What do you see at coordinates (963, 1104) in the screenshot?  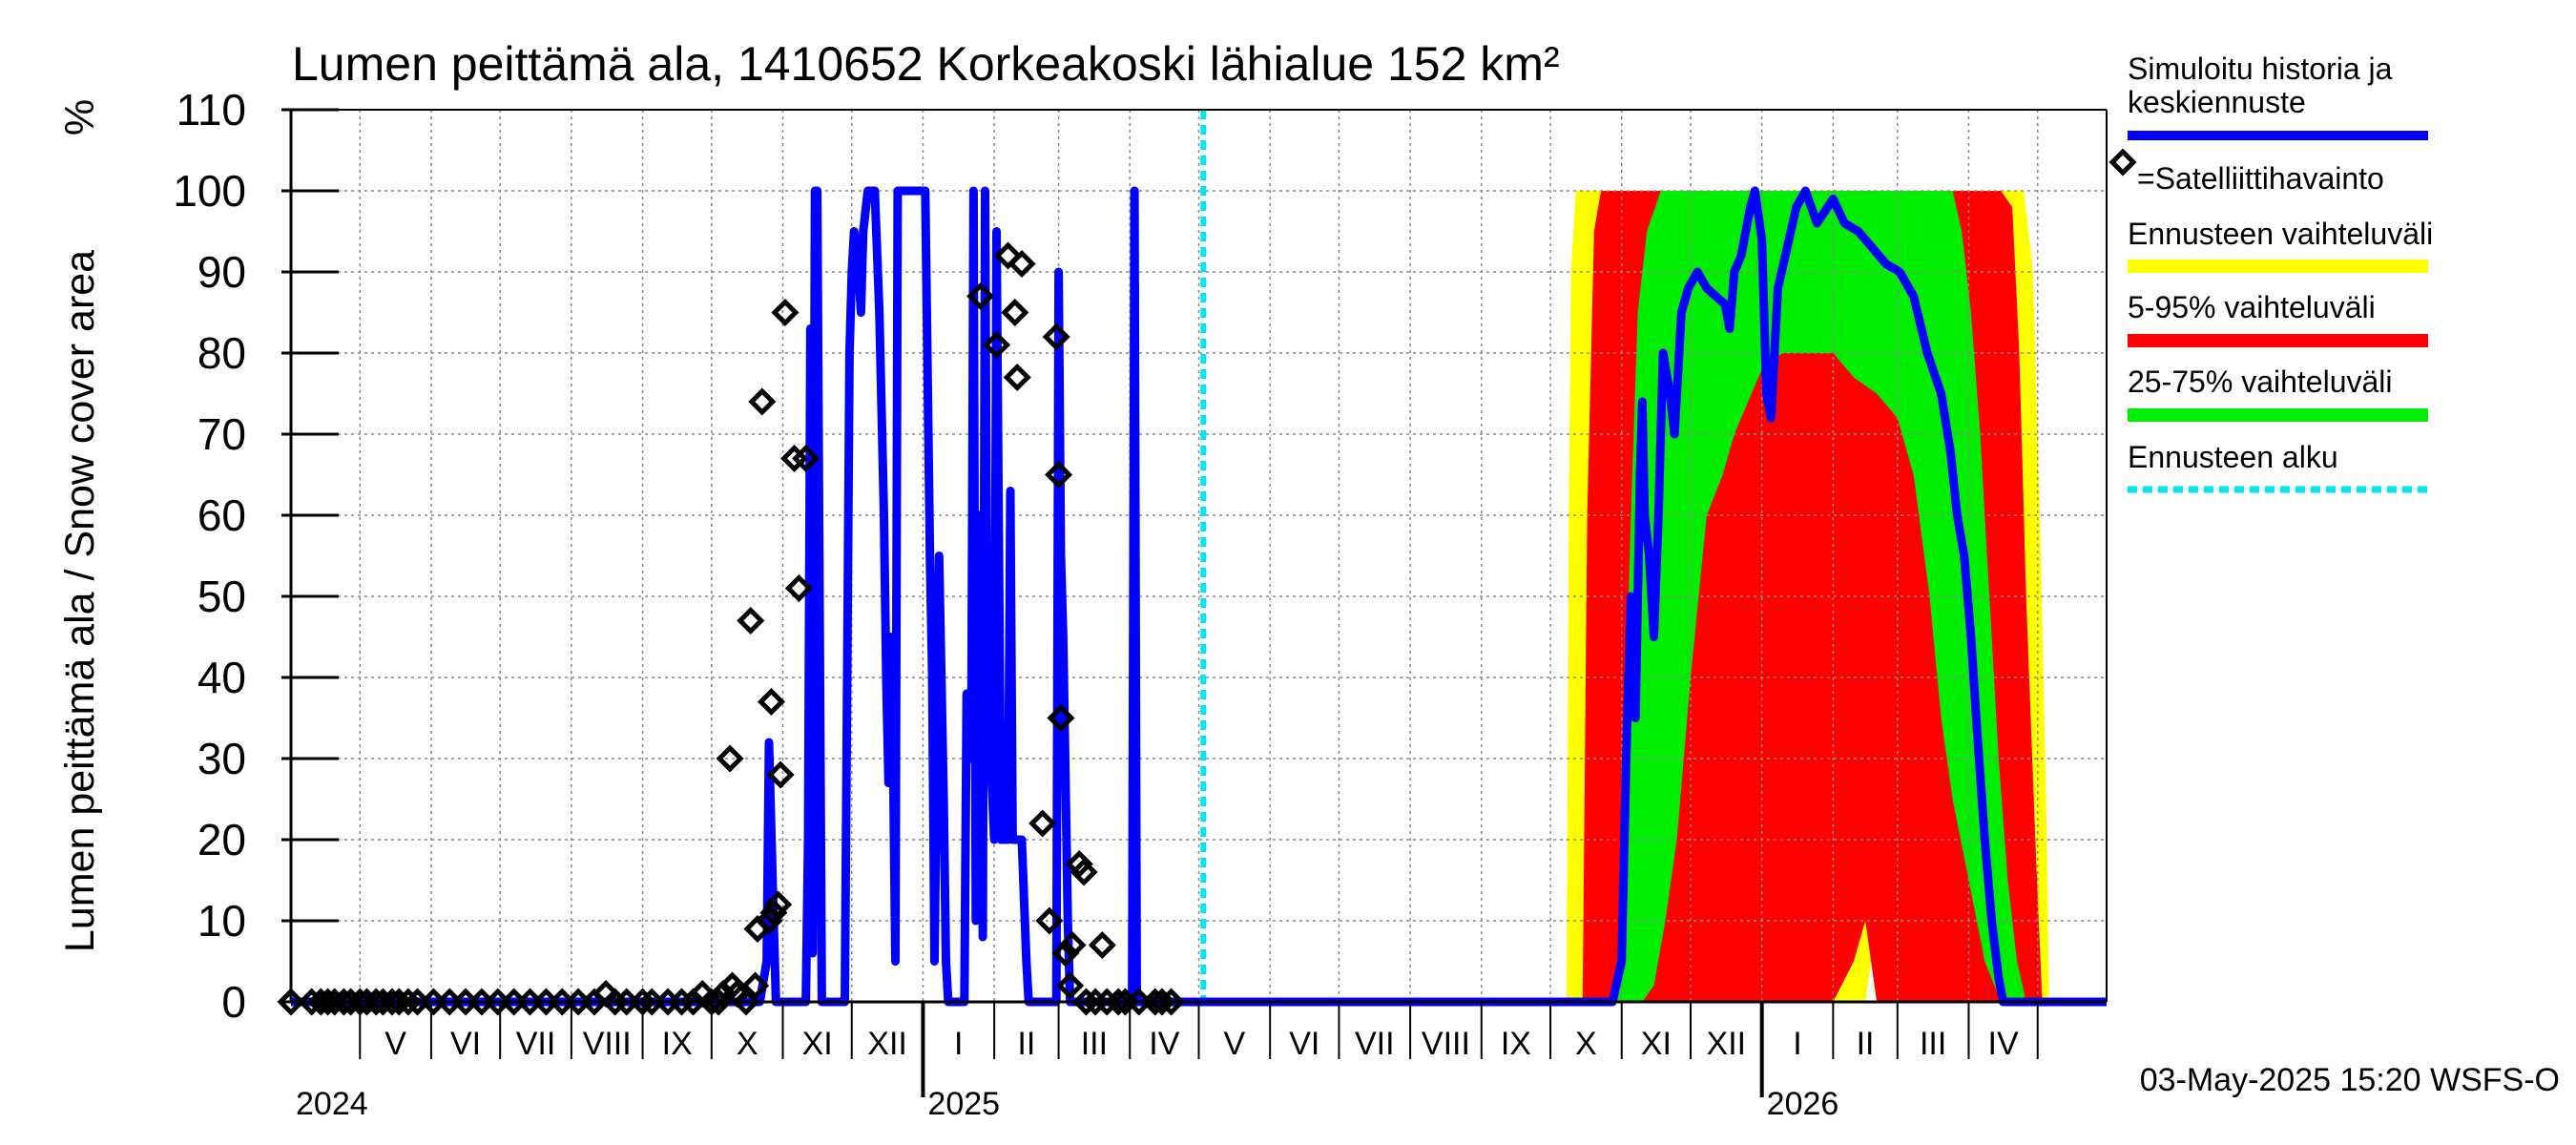 I see `year-label: 2025` at bounding box center [963, 1104].